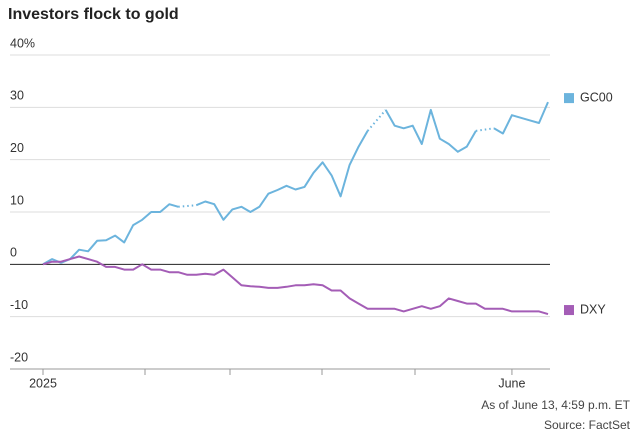 The width and height of the screenshot is (636, 438). I want to click on source: Source: FactSet, so click(587, 425).